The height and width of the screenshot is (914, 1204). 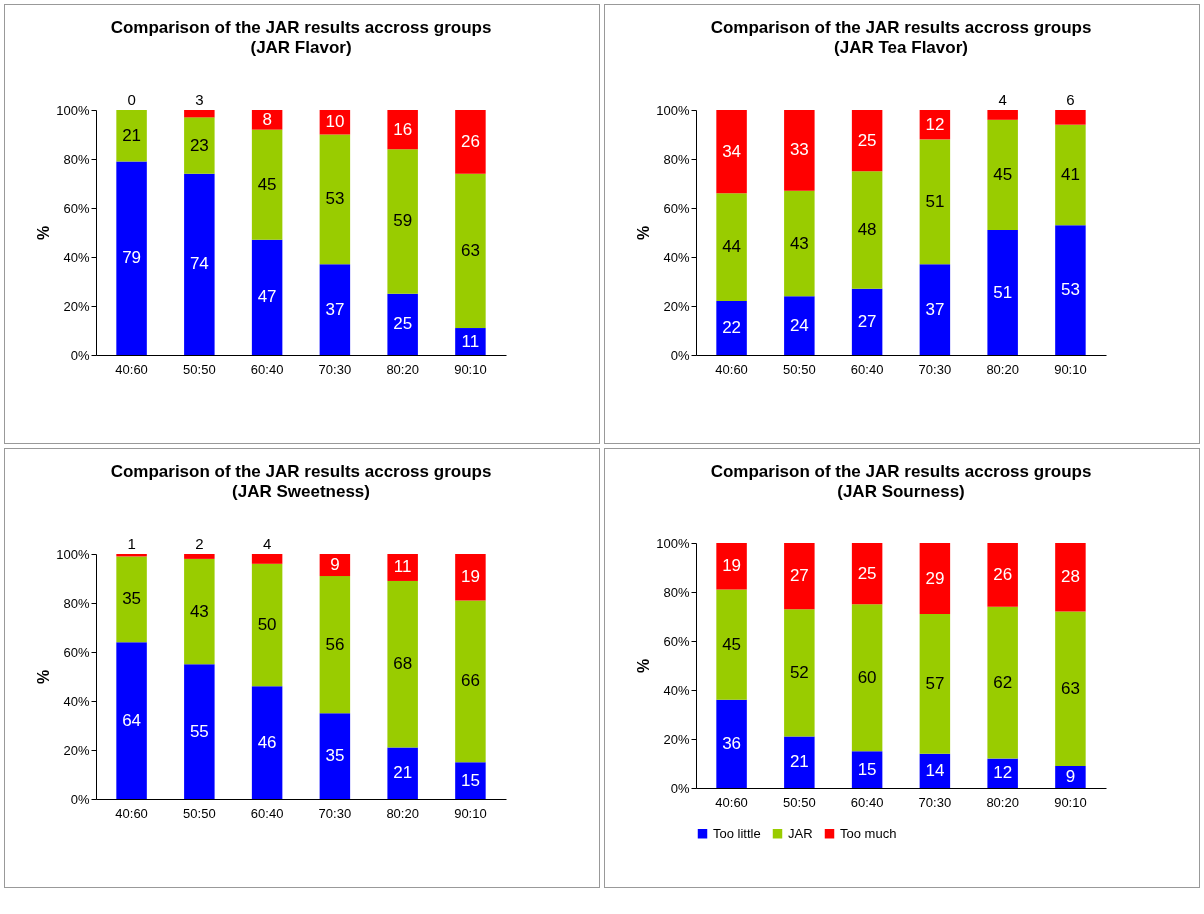 I want to click on data-label: 36, so click(x=732, y=743).